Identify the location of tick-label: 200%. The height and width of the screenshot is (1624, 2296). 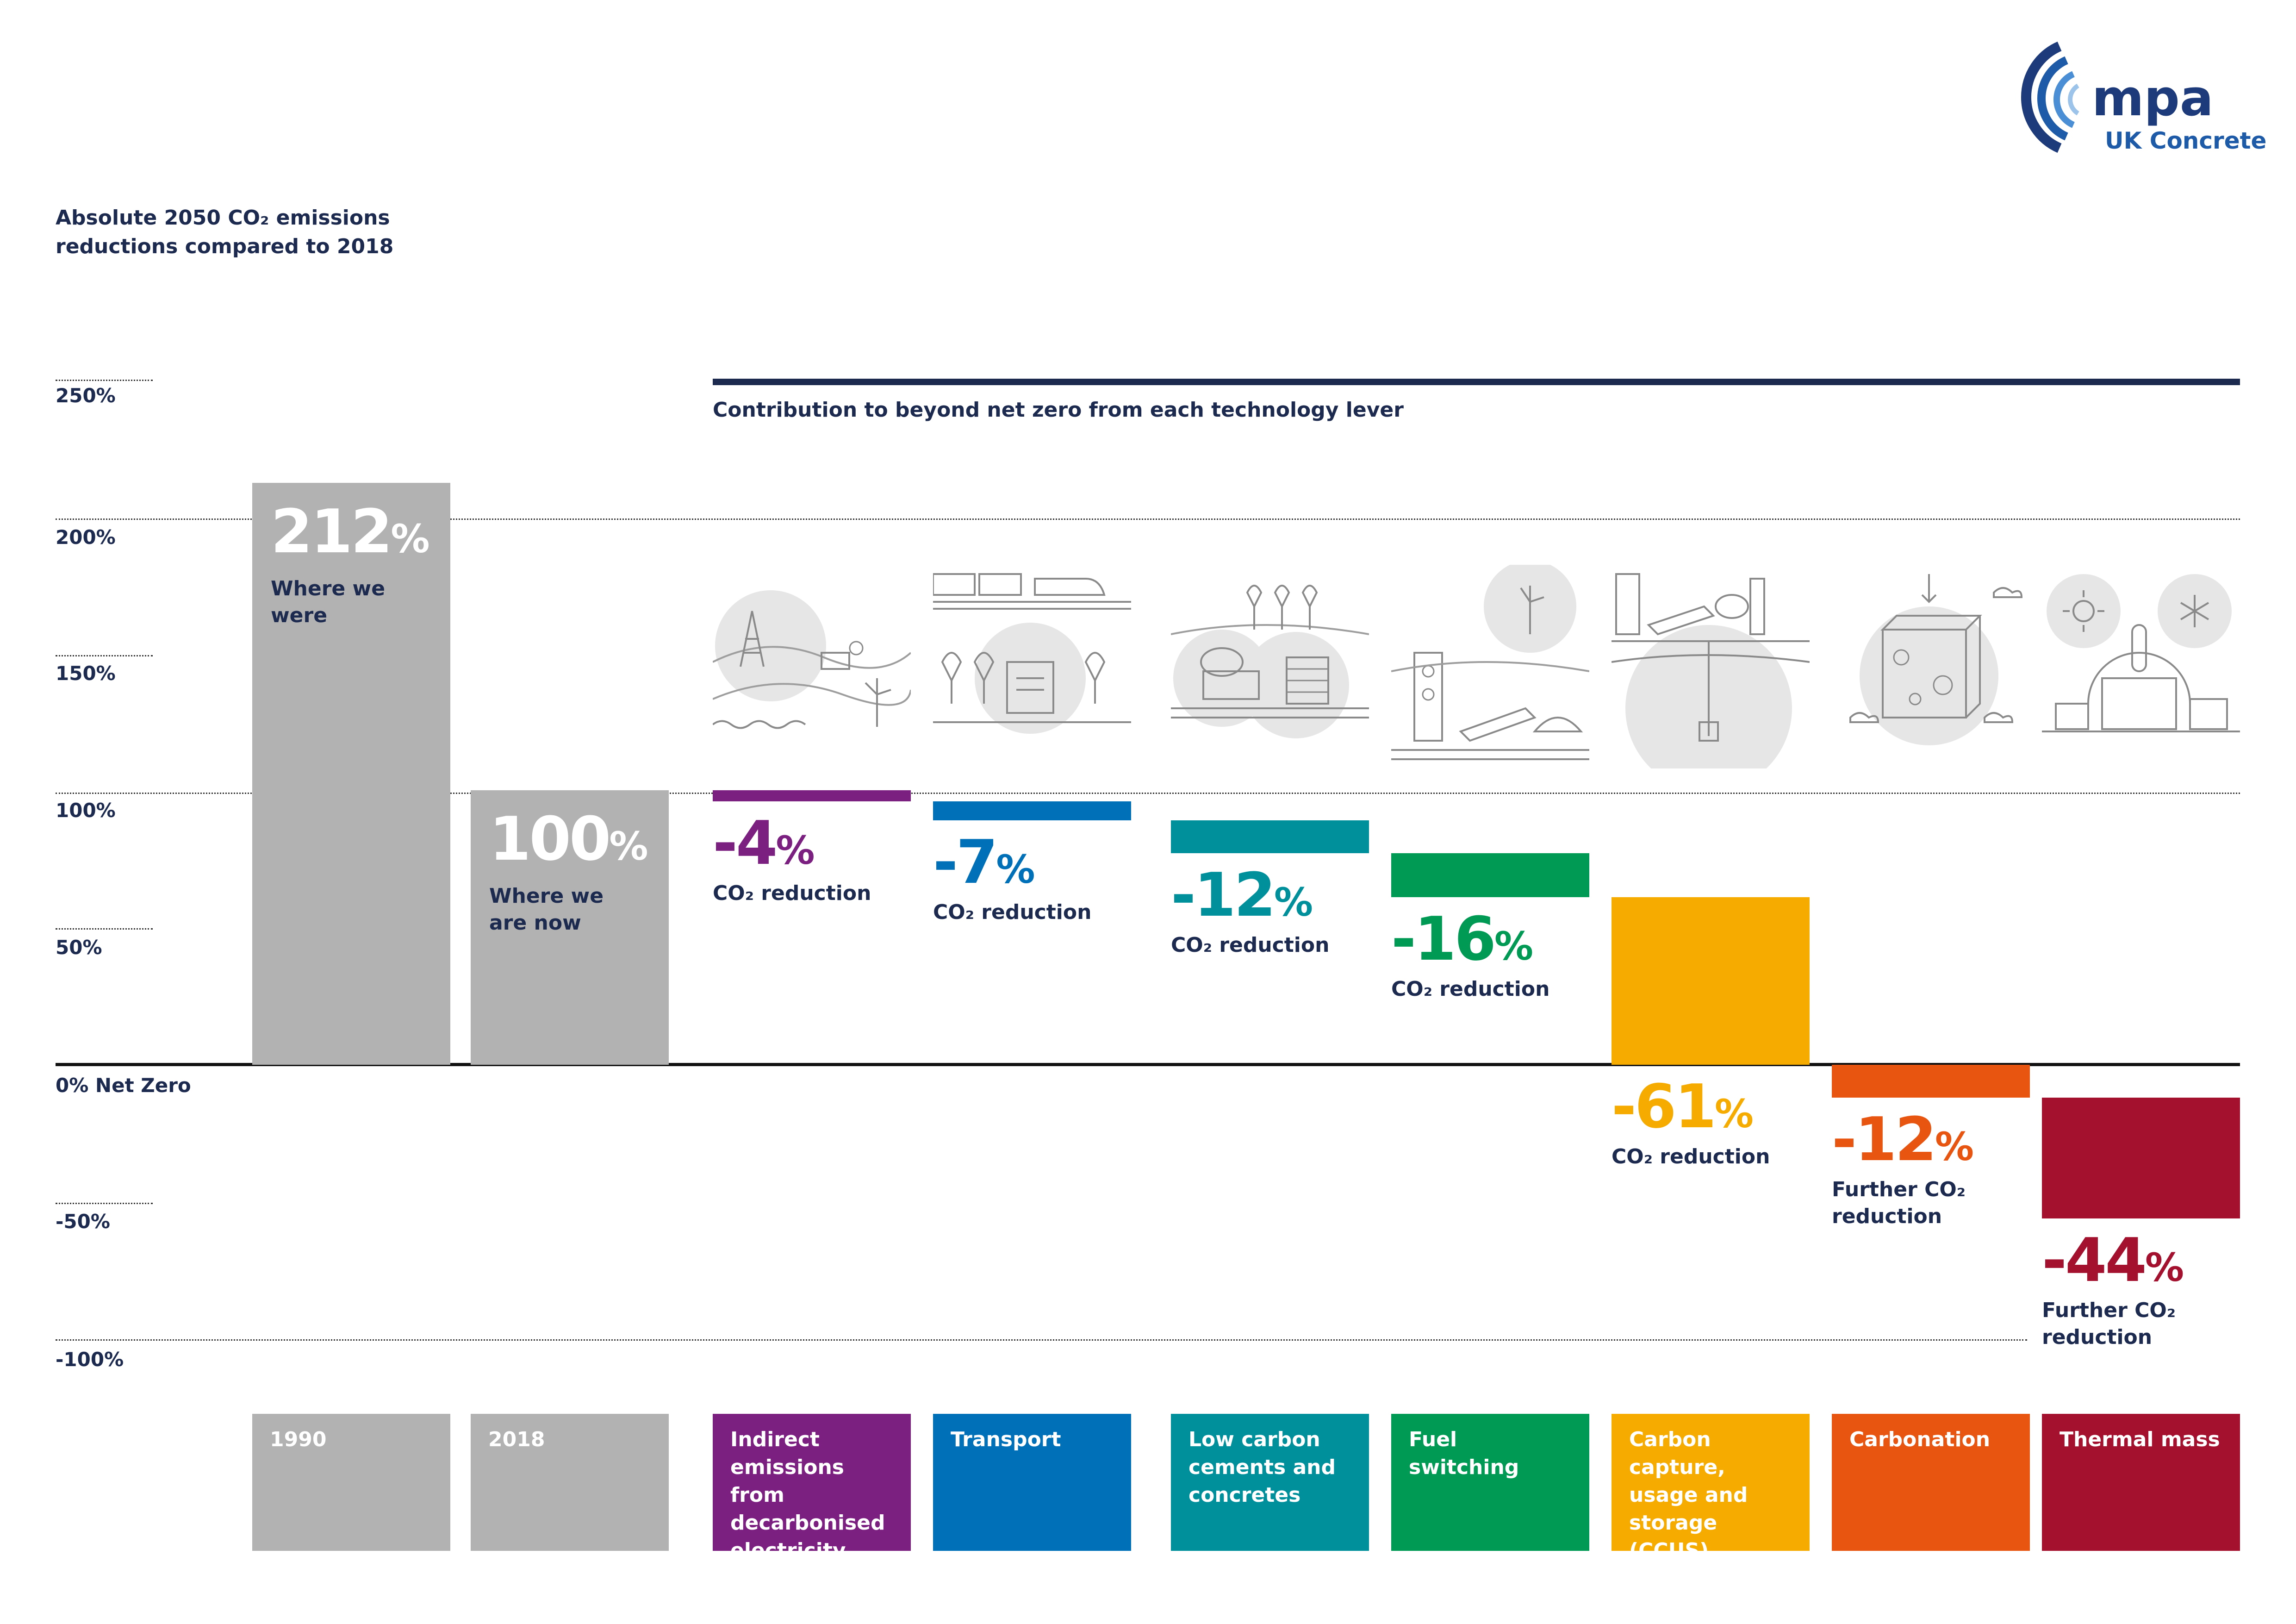
(86, 537).